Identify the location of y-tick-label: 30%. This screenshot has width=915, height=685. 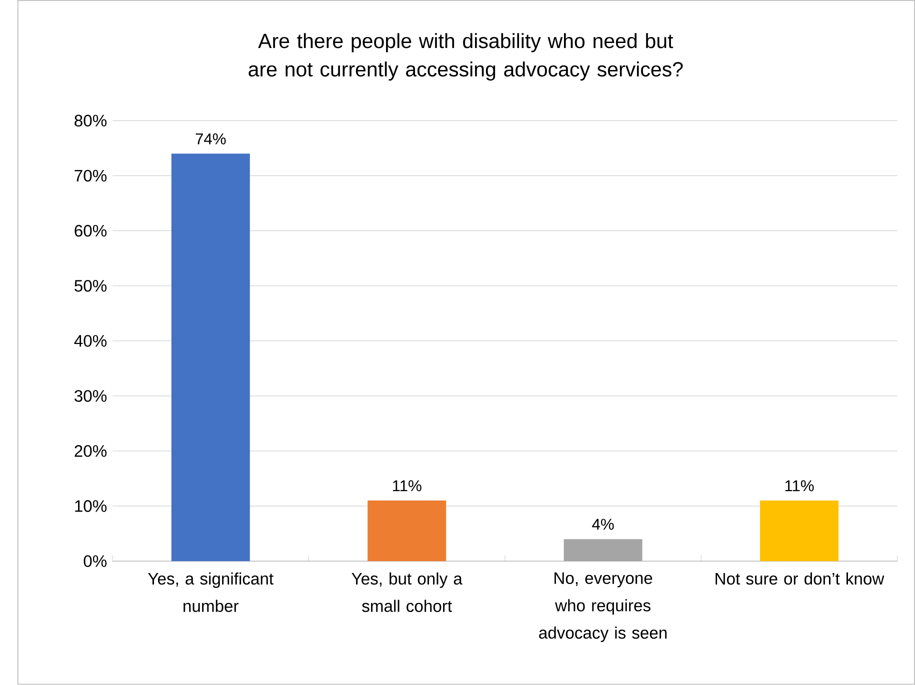
(90, 396).